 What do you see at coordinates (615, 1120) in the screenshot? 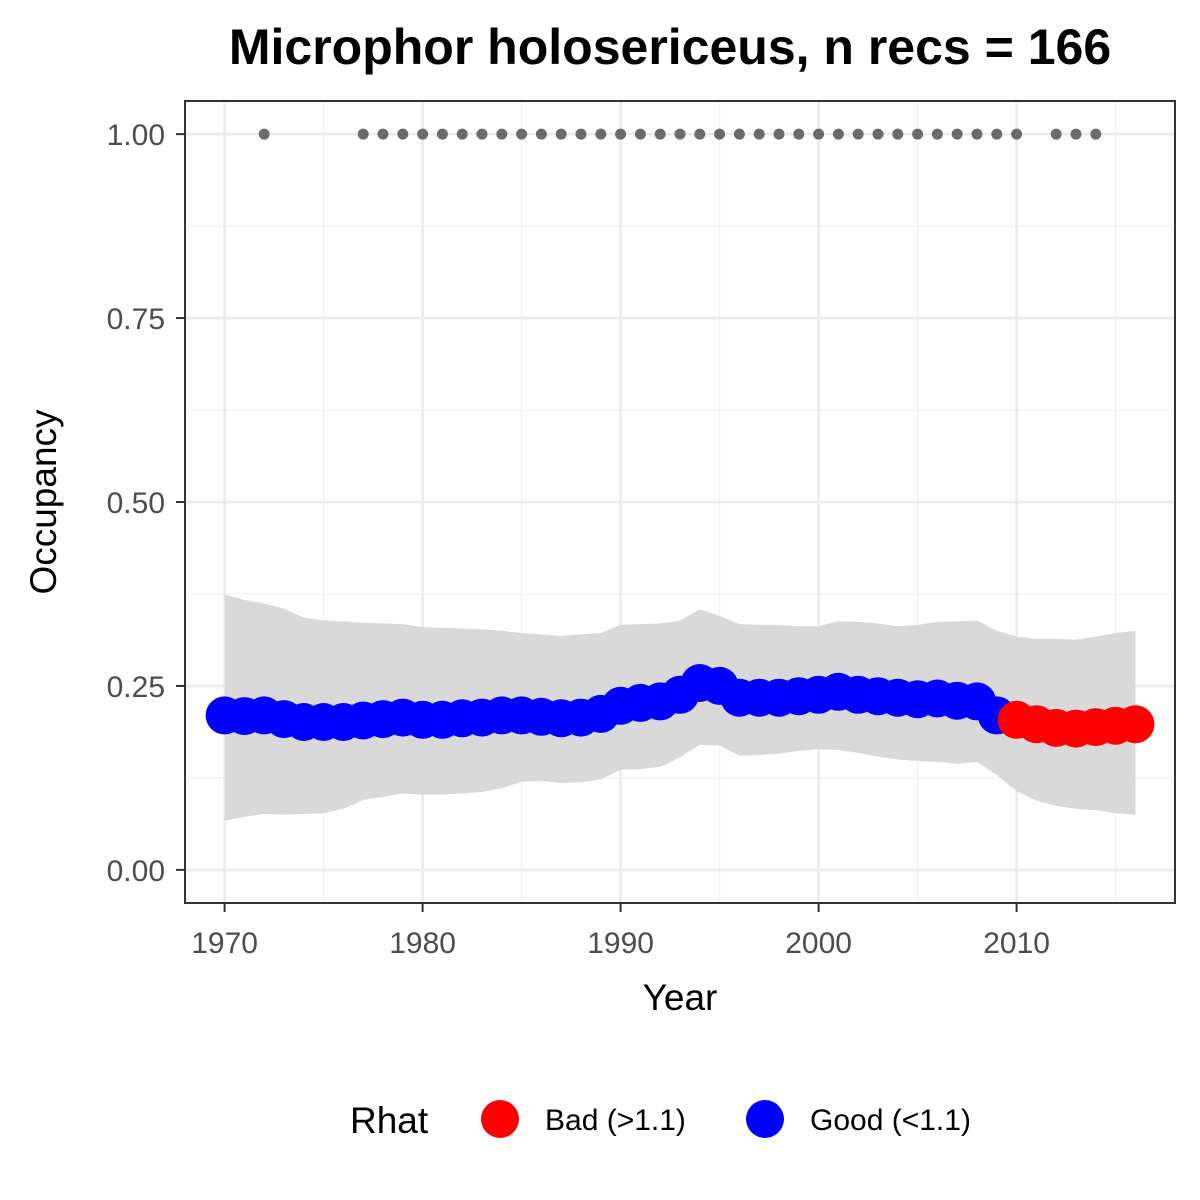
I see `legend-label-bad: Bad (>1.1)` at bounding box center [615, 1120].